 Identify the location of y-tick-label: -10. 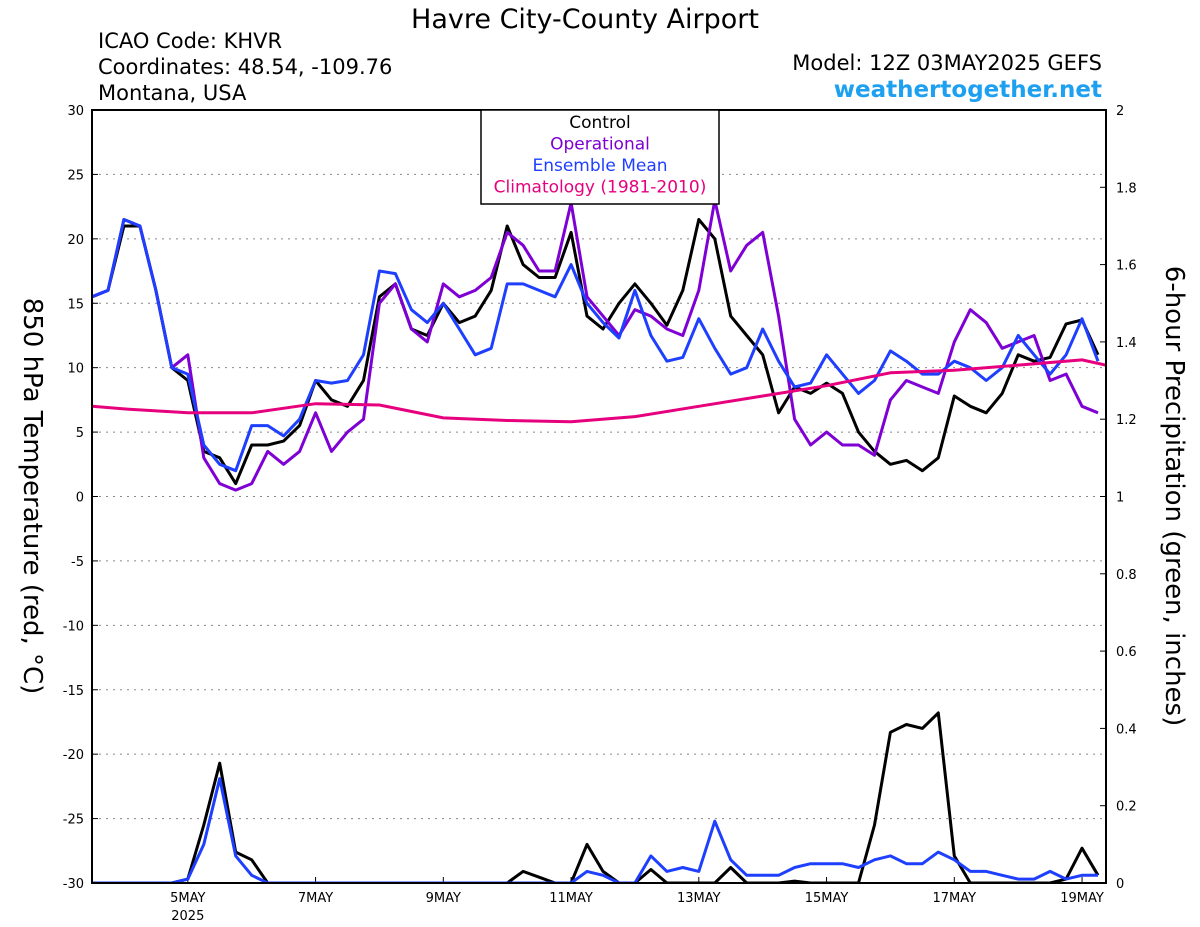
(73, 626).